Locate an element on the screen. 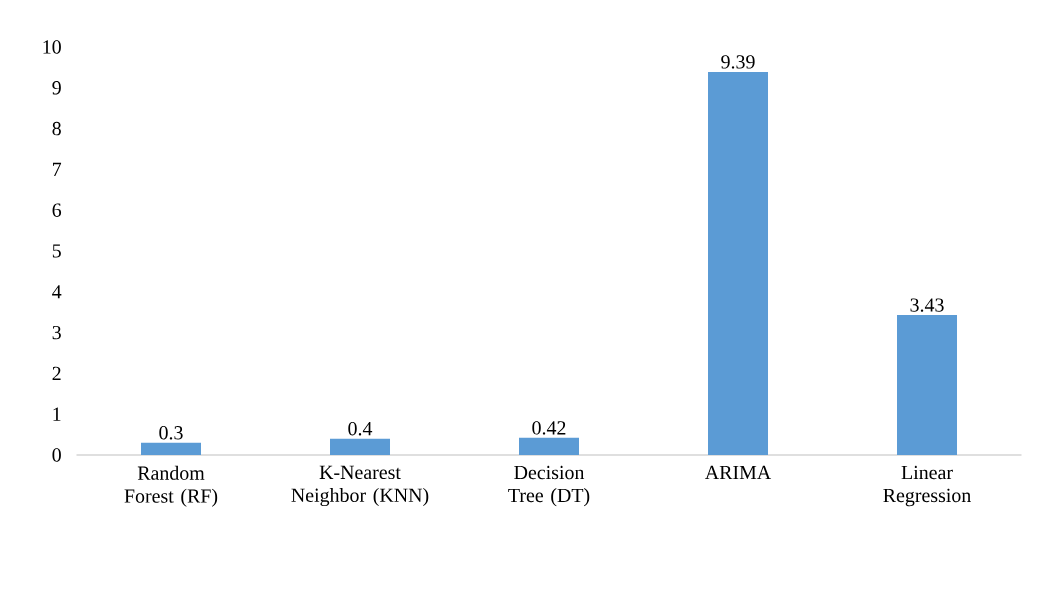 The height and width of the screenshot is (595, 1040). y-tick-label: 0 is located at coordinates (56, 455).